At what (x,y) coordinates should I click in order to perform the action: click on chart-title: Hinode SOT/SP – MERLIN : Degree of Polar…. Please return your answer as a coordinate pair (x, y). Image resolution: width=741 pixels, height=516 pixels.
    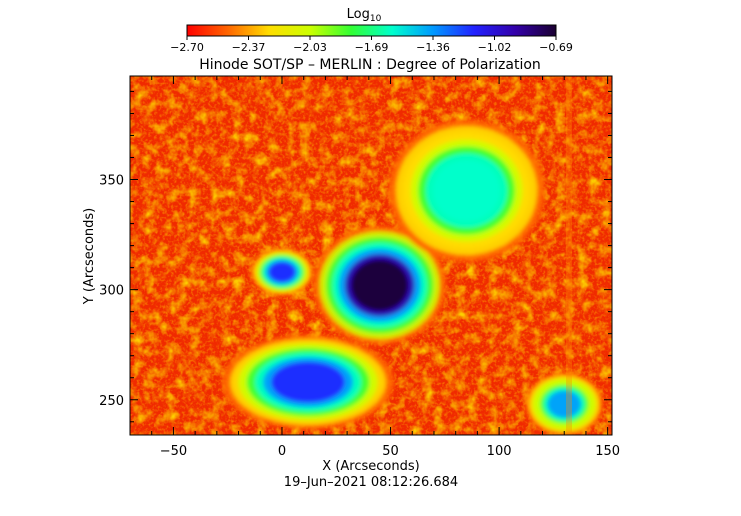
    Looking at the image, I should click on (370, 65).